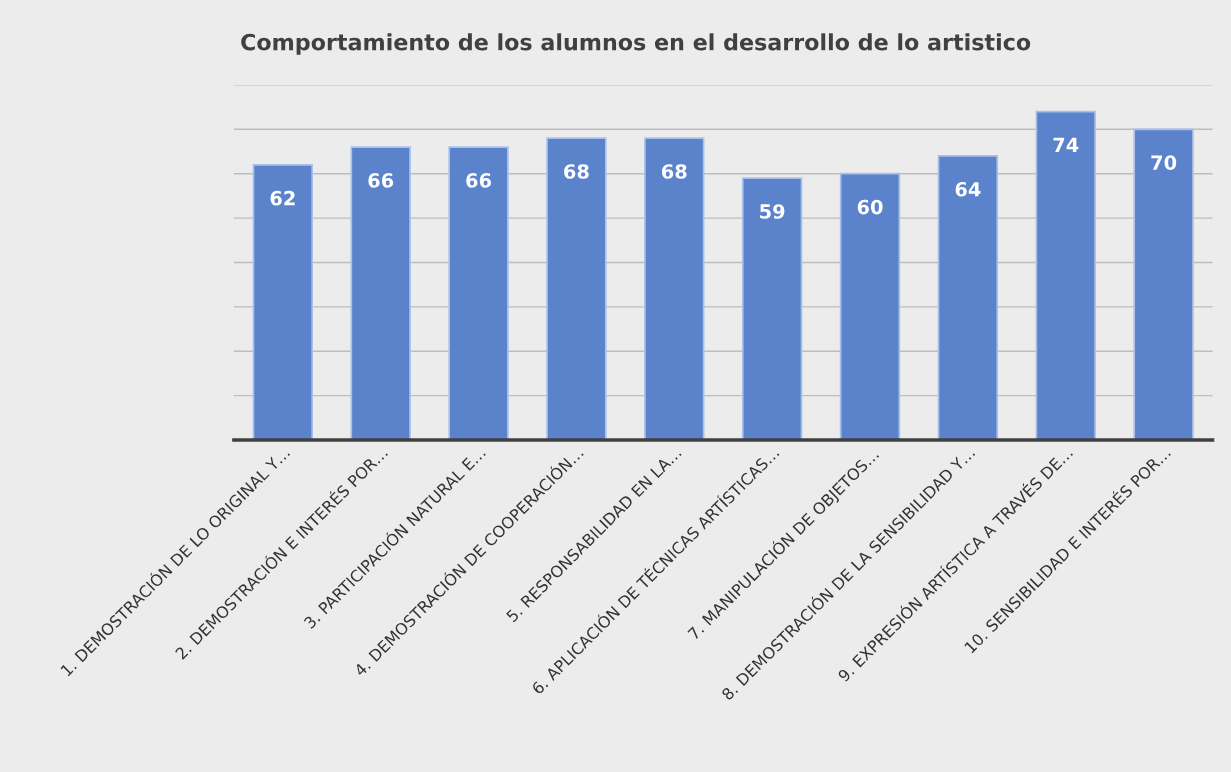 The height and width of the screenshot is (772, 1231). Describe the element at coordinates (282, 198) in the screenshot. I see `data-label: 62` at that location.